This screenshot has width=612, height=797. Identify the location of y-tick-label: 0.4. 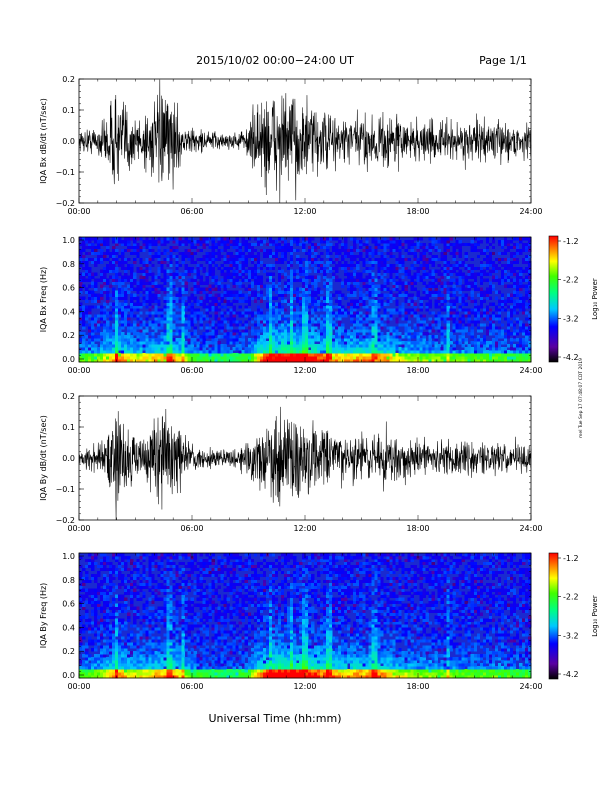
(68, 311).